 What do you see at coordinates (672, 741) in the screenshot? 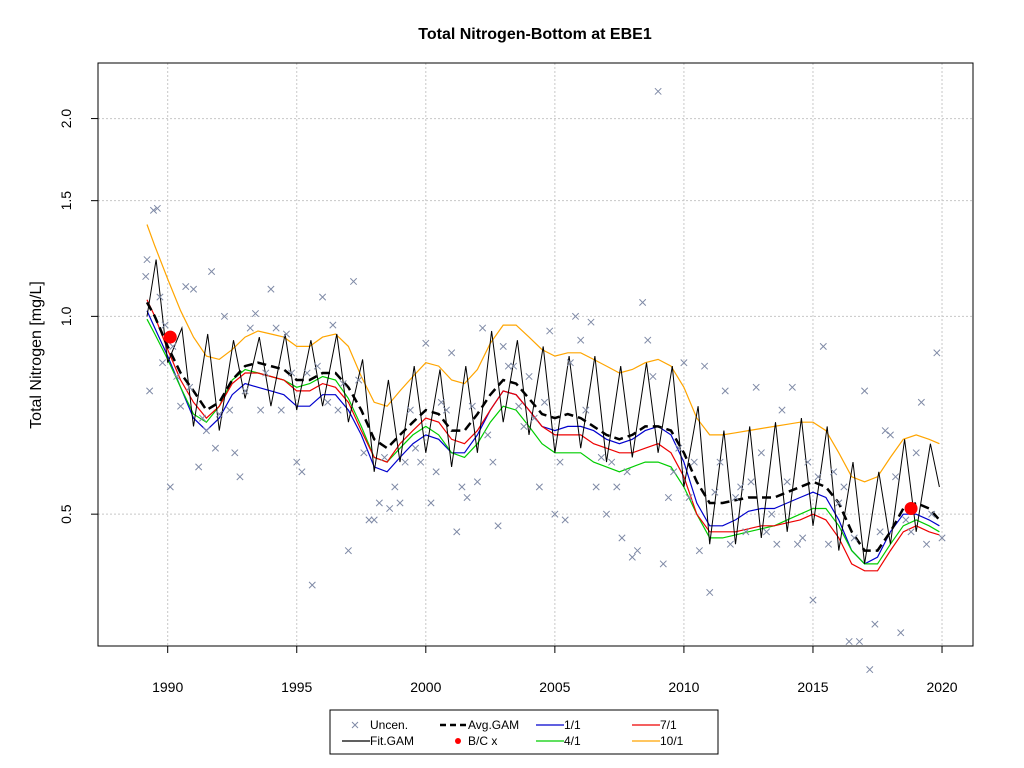
I see `legend-label: 10/1` at bounding box center [672, 741].